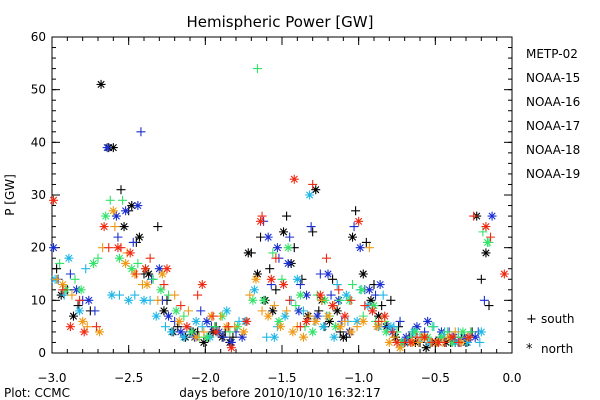  Describe the element at coordinates (553, 174) in the screenshot. I see `legend-item: NOAA-19` at that location.